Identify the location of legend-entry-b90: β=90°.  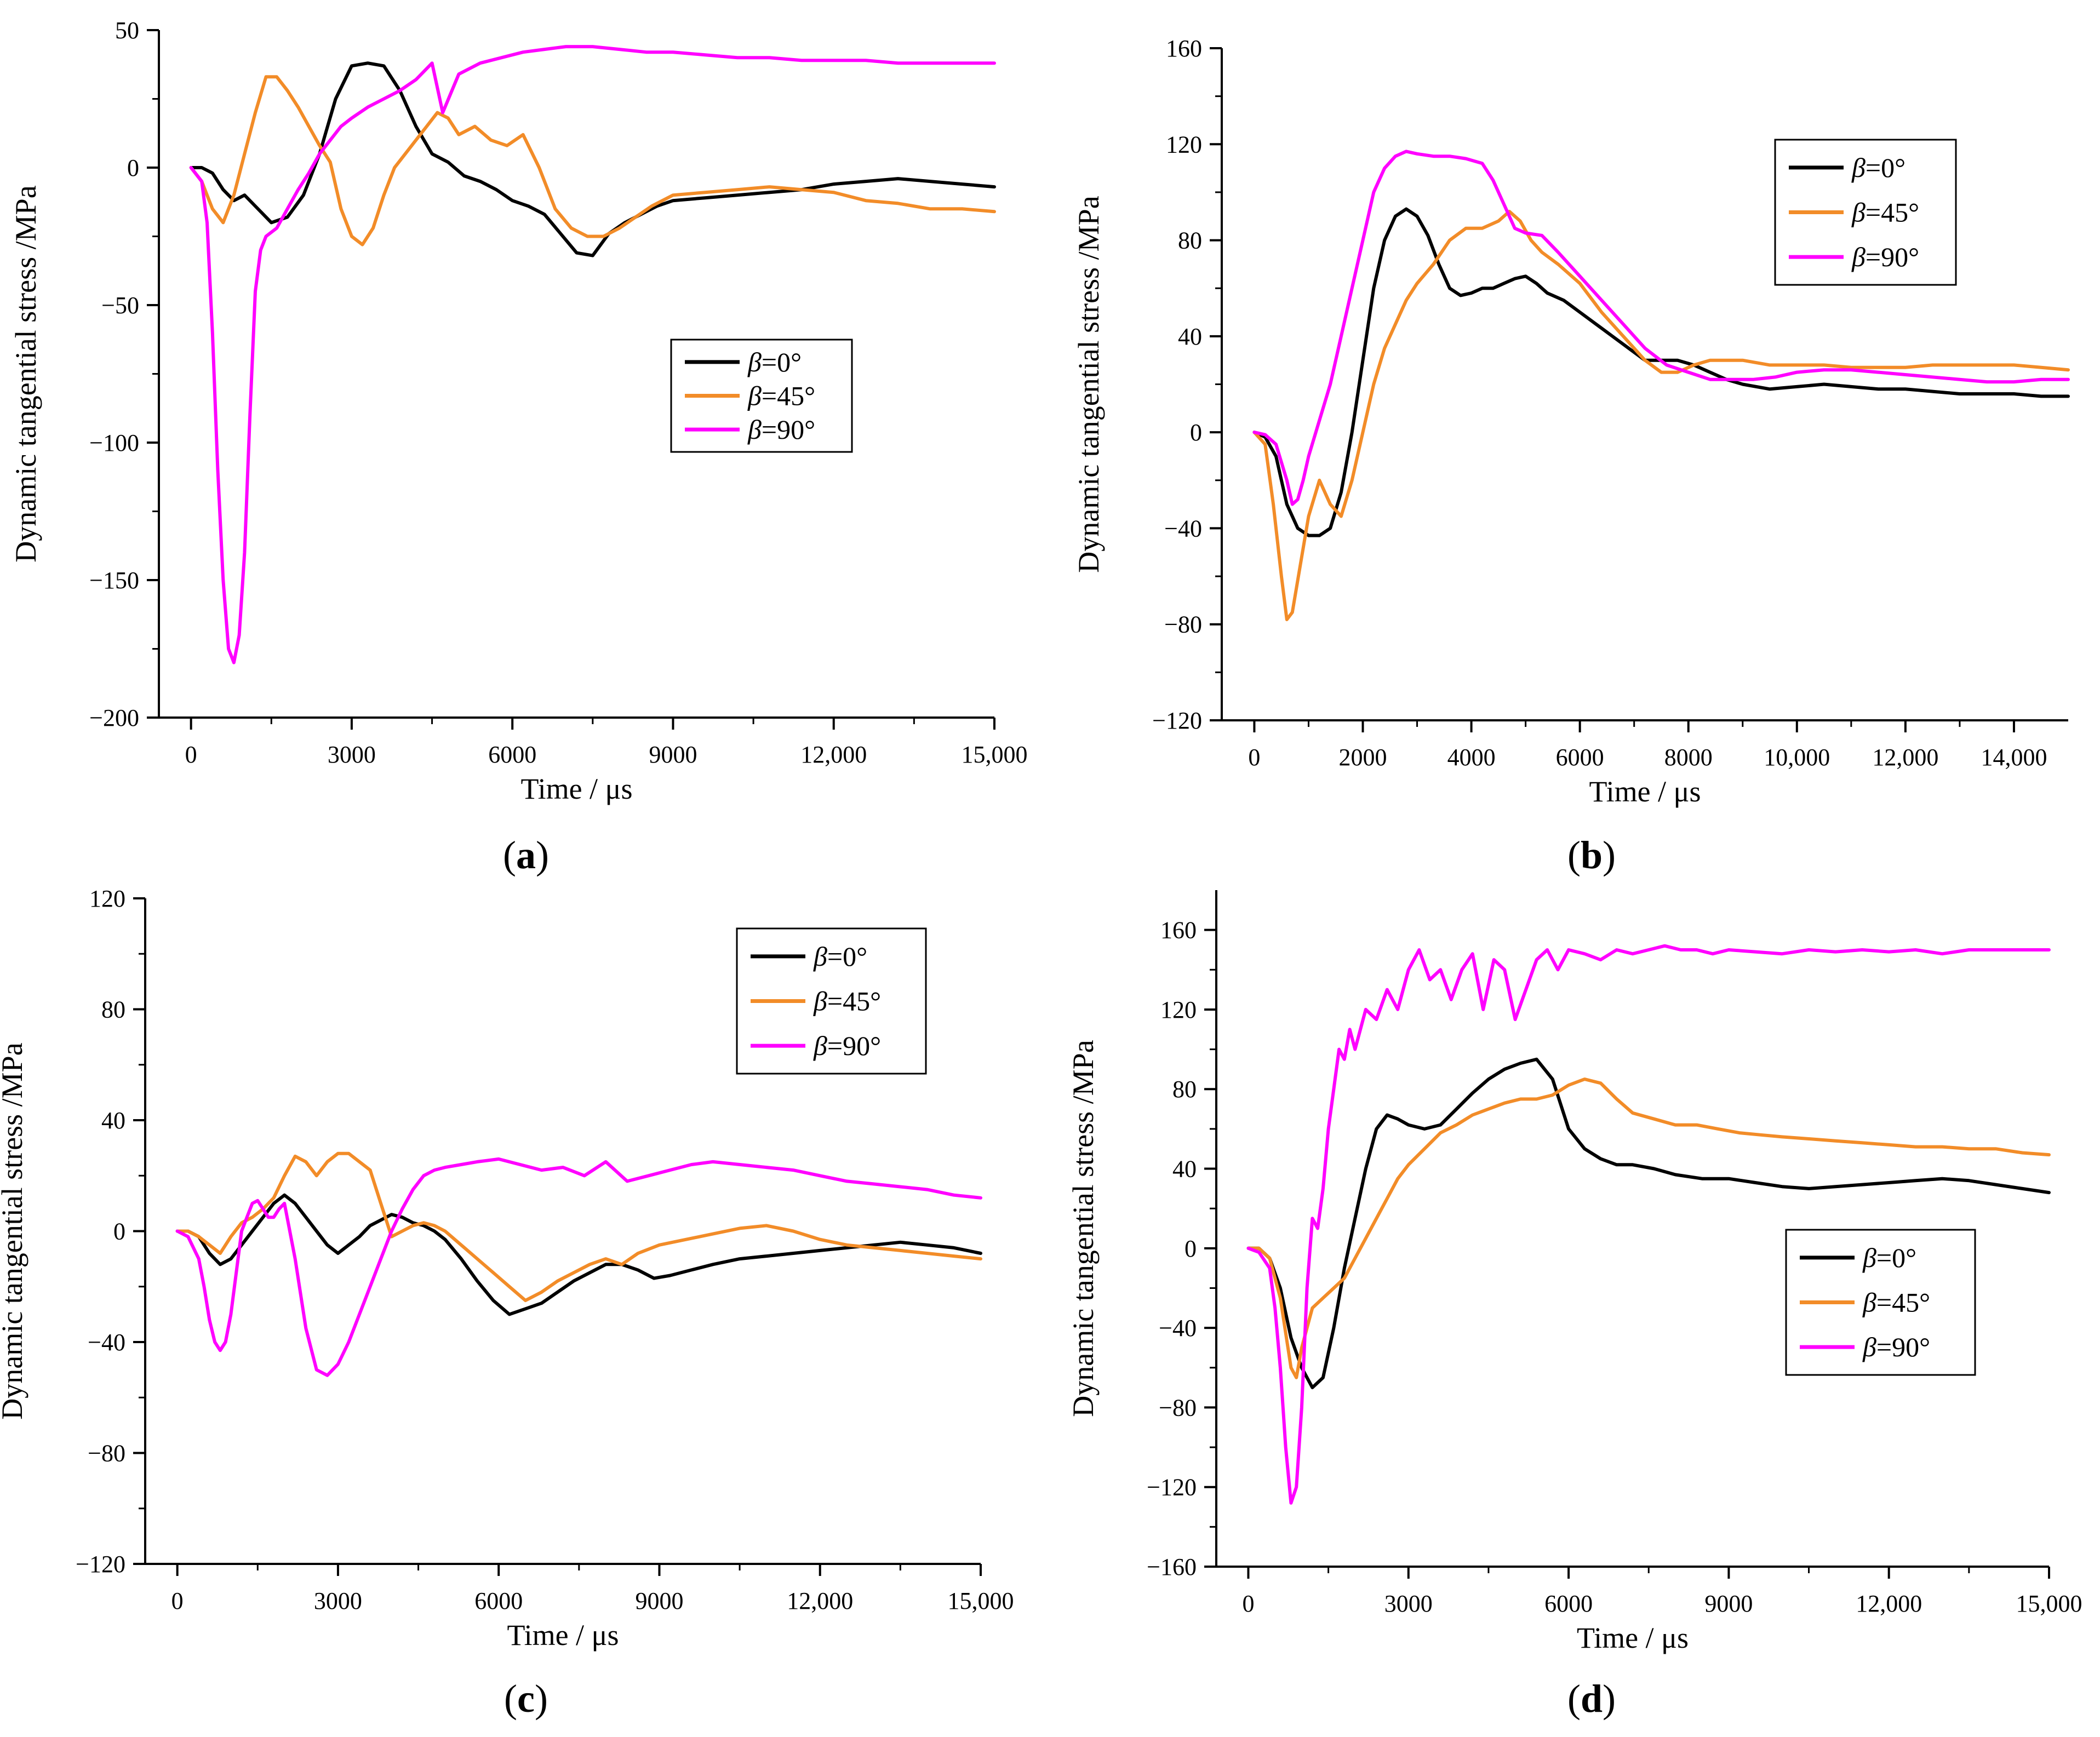
(1885, 257).